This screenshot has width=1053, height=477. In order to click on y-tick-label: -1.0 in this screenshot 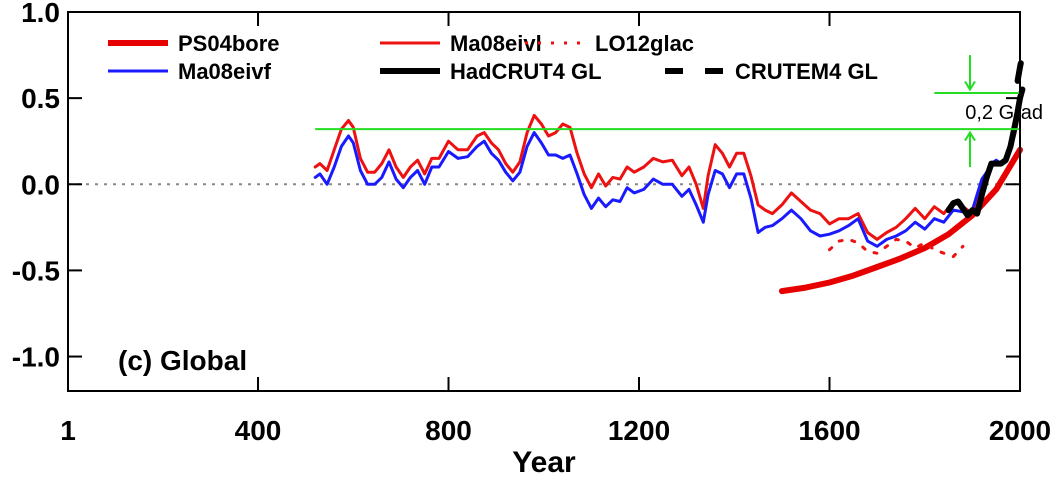, I will do `click(36, 357)`.